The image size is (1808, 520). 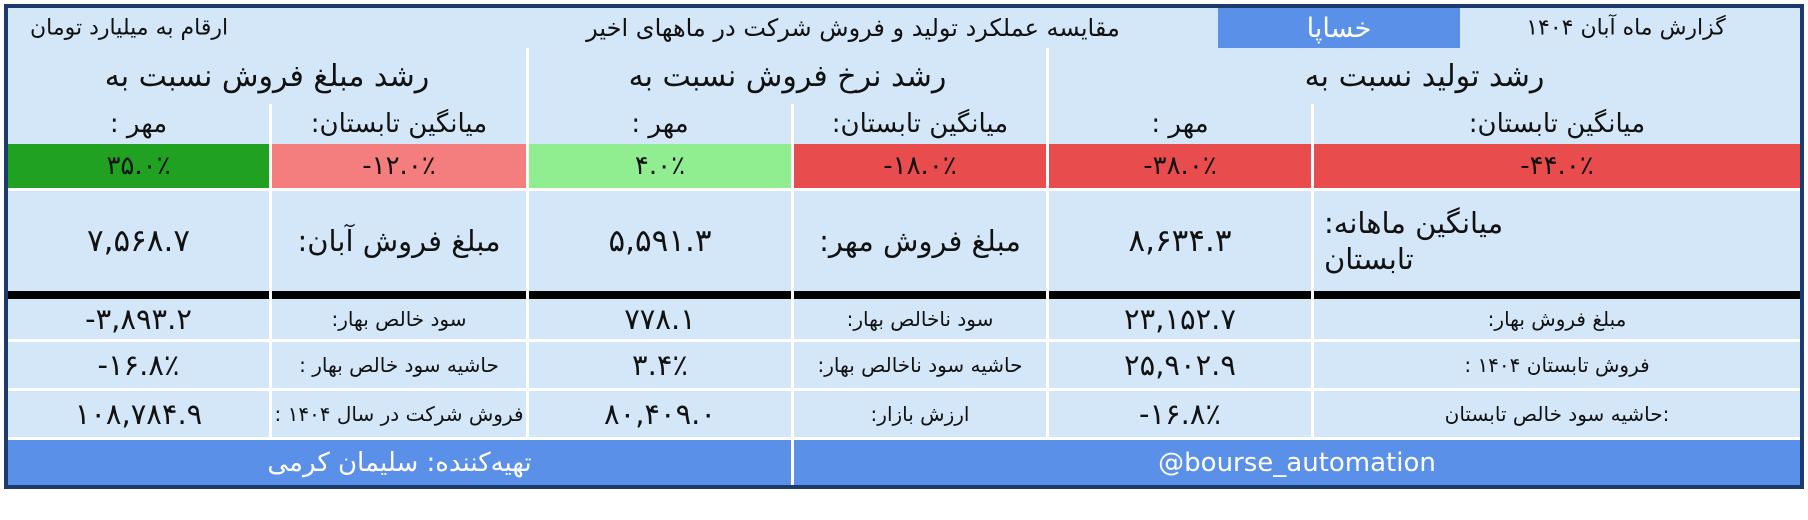 What do you see at coordinates (920, 319) in the screenshot?
I see `label-text: سود ناخالص بهار:` at bounding box center [920, 319].